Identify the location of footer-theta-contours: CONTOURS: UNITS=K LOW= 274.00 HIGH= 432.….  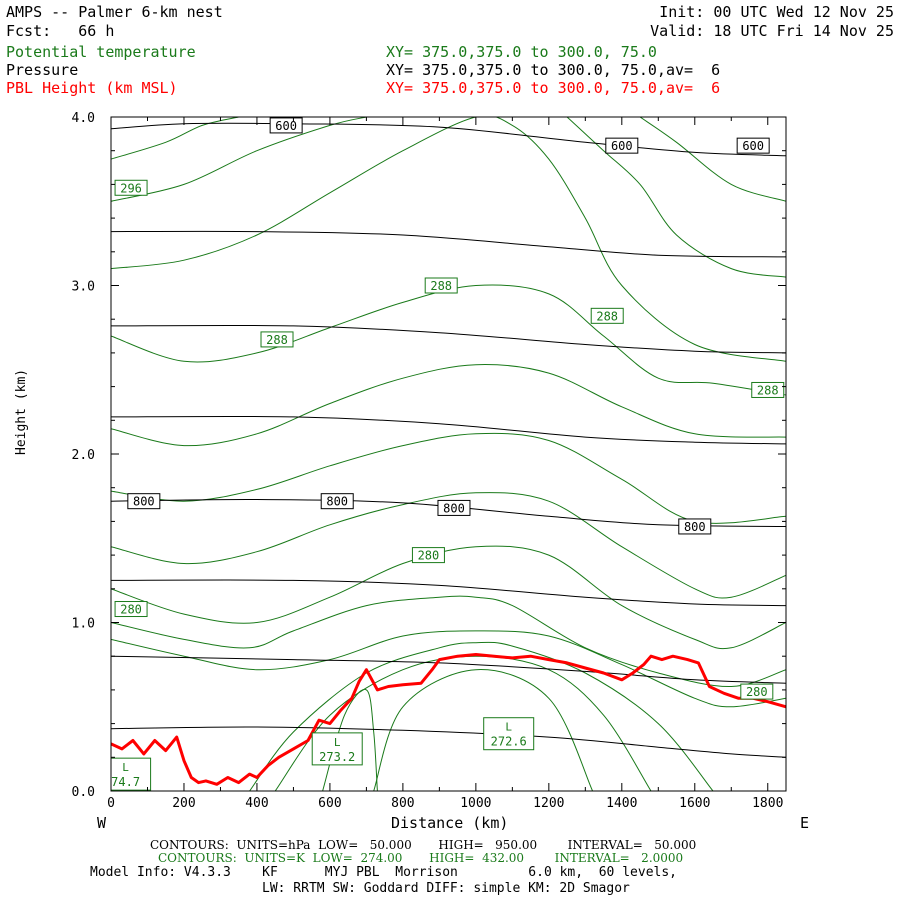
(421, 858).